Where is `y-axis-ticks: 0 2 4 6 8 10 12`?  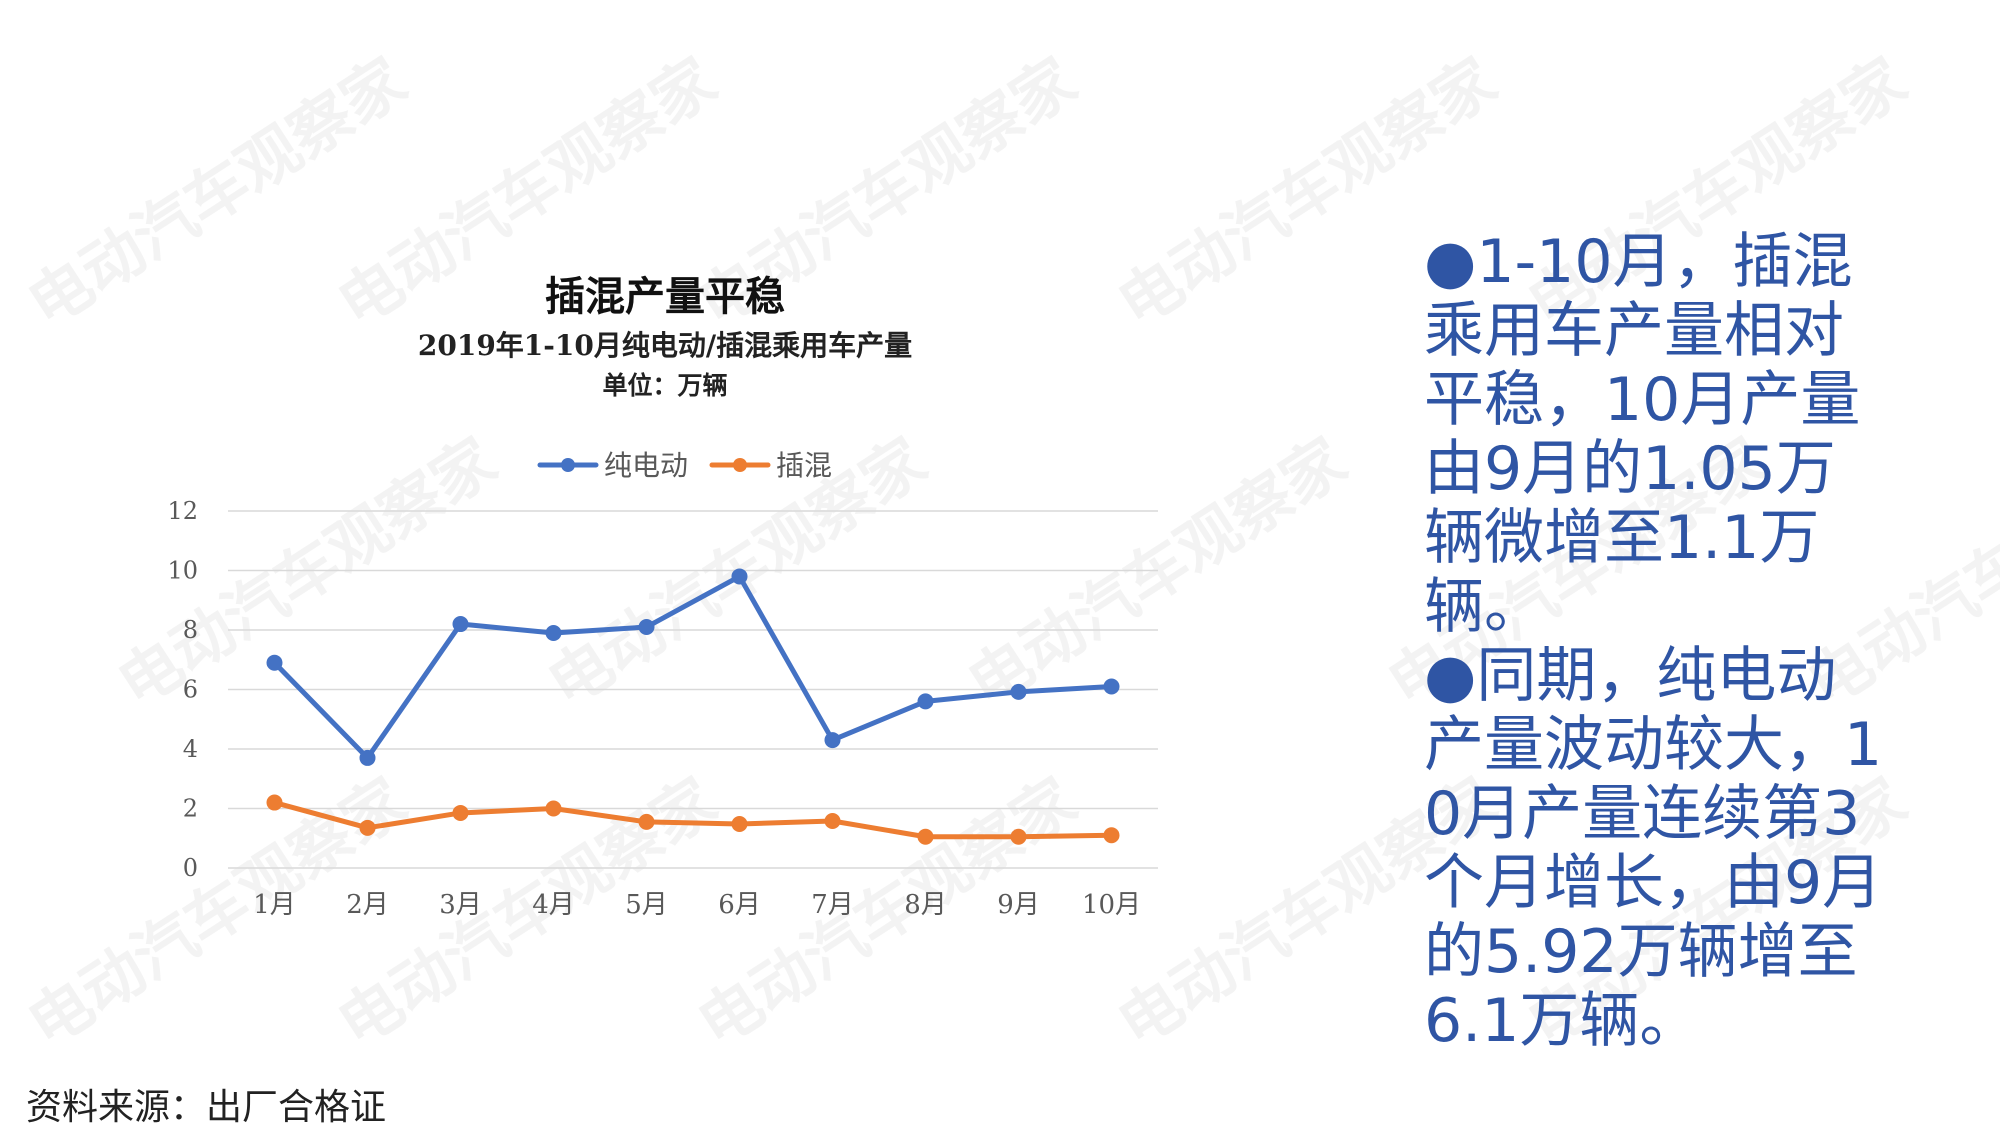 y-axis-ticks: 0 2 4 6 8 10 12 is located at coordinates (182, 689).